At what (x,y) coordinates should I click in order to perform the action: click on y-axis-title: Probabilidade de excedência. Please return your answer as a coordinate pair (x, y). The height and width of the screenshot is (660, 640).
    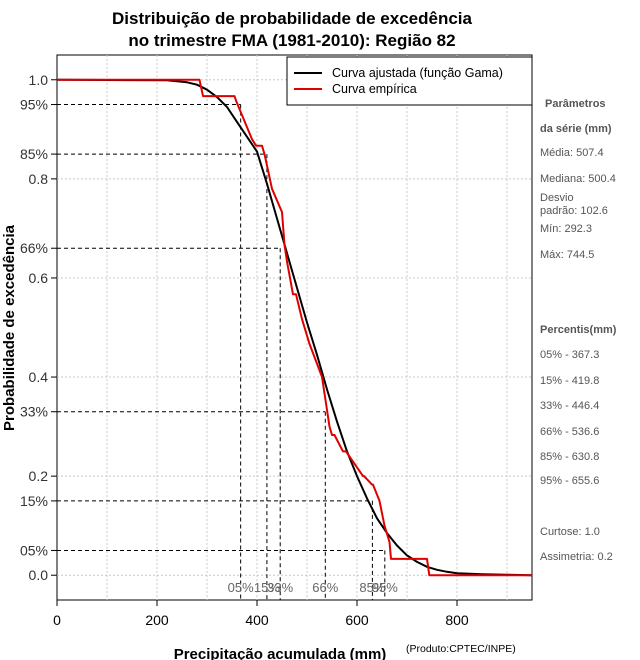
    Looking at the image, I should click on (9, 327).